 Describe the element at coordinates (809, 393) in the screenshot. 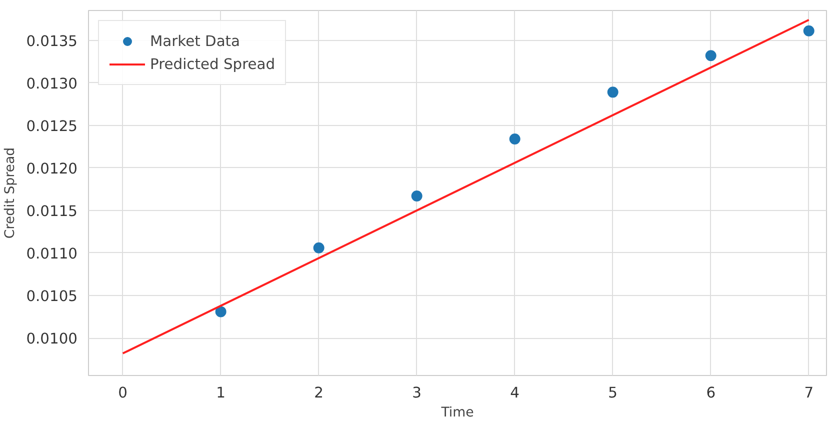

I see `x-tick-label: 7` at that location.